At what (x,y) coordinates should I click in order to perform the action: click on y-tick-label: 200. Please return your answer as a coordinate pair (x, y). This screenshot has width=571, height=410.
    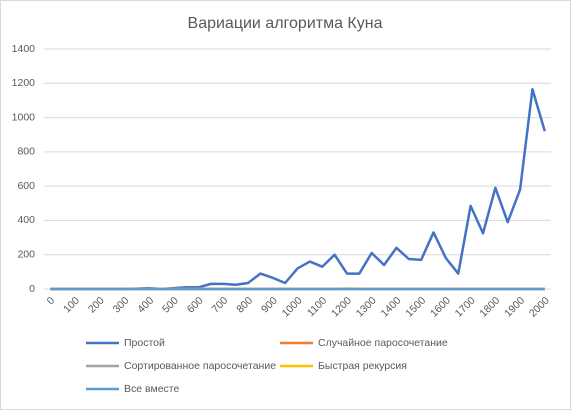
    Looking at the image, I should click on (26, 254).